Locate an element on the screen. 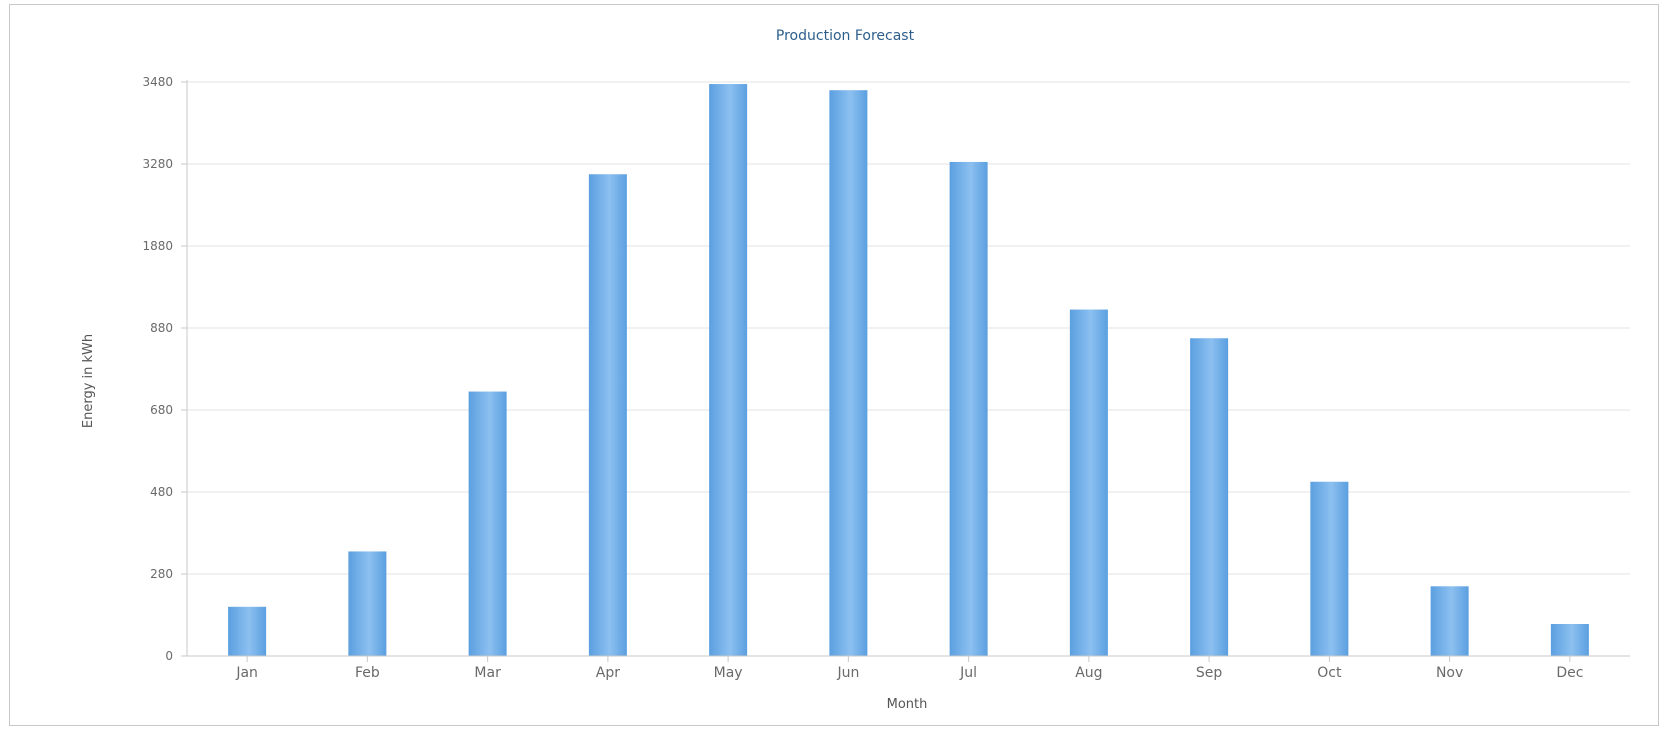  x-tick-label: Sep is located at coordinates (1209, 673).